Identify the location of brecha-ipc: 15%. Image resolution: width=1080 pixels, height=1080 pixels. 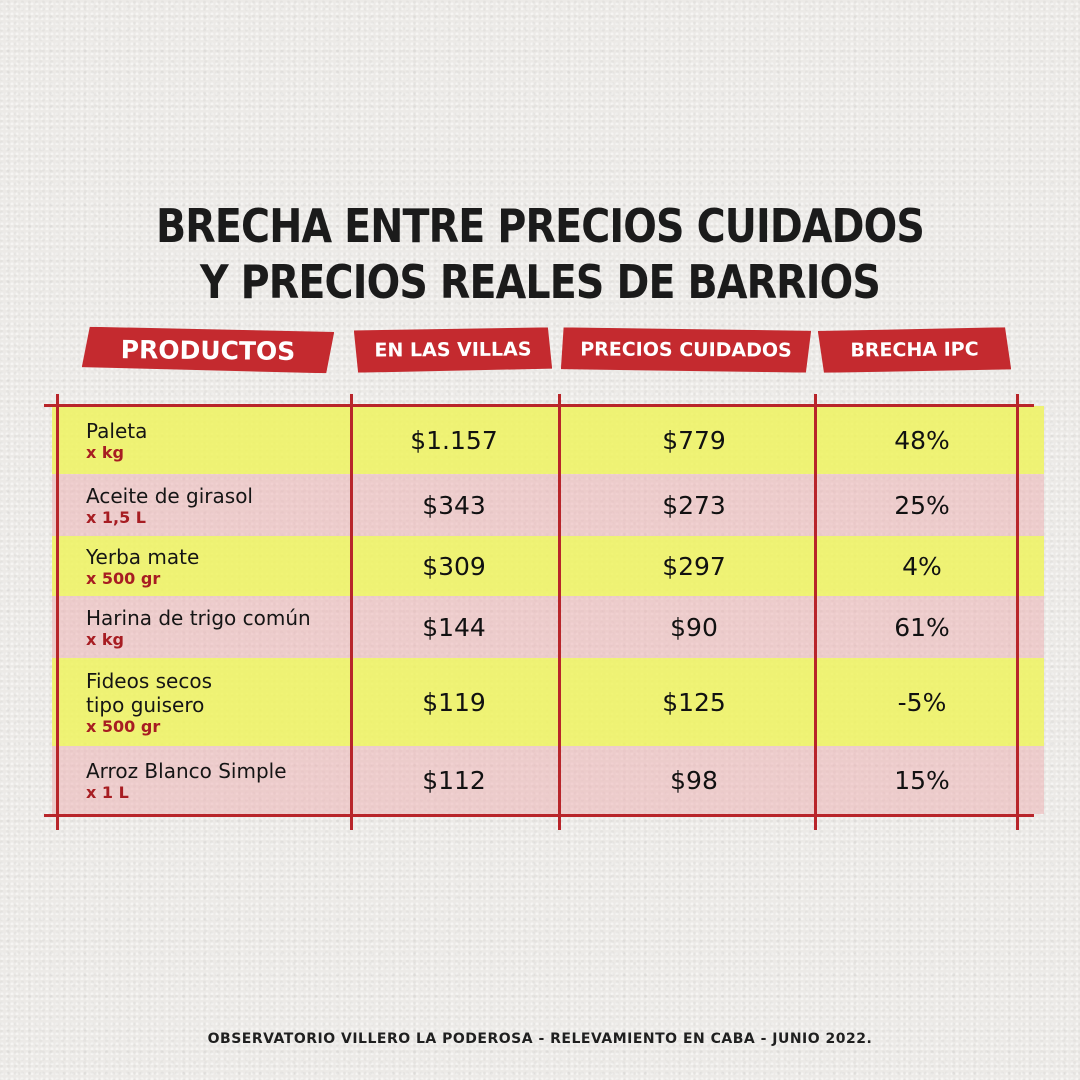
(922, 780).